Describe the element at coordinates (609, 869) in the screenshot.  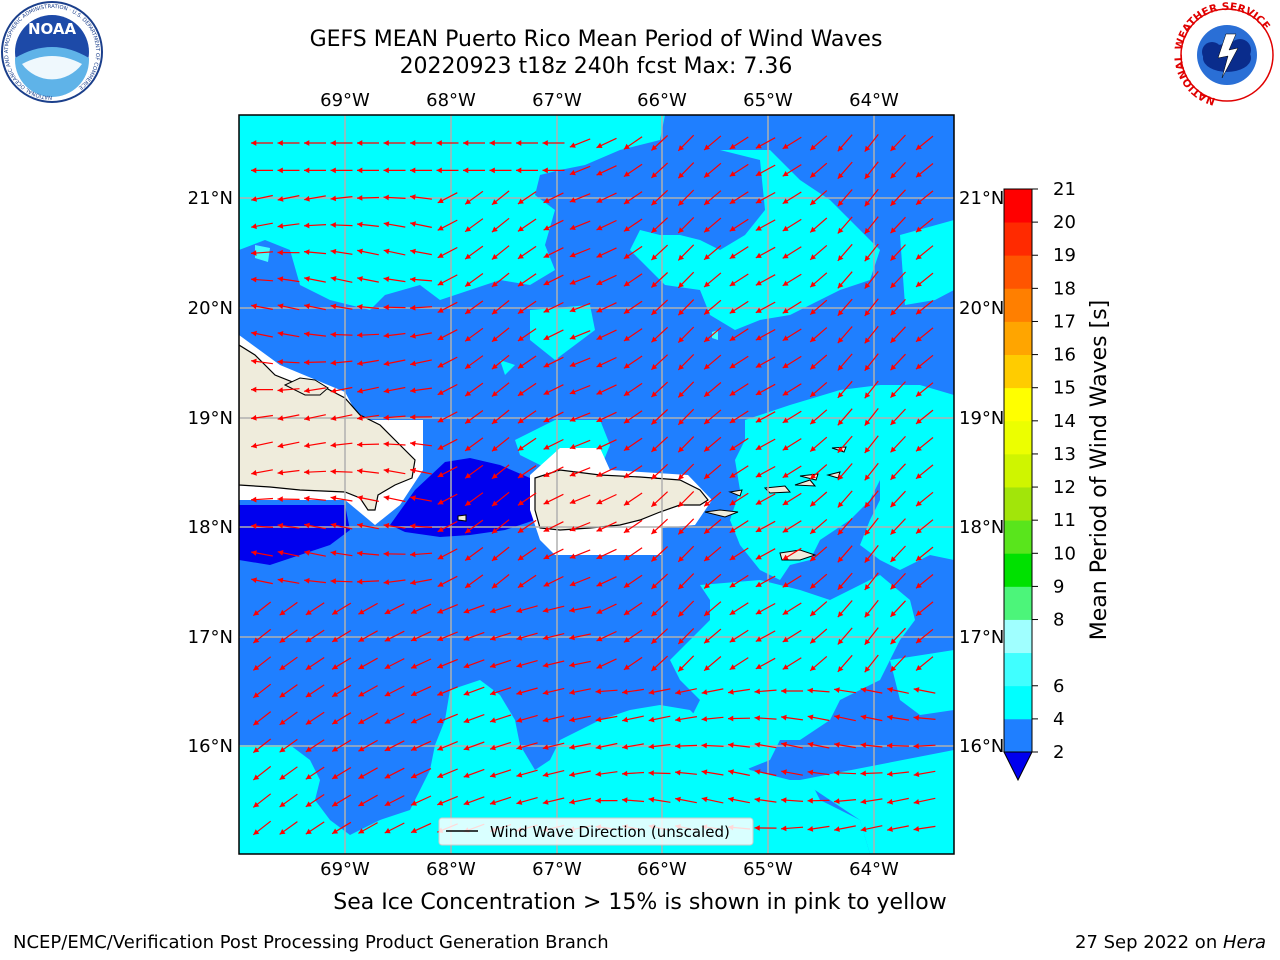
I see `lon-ticks-bottom: 69°W 68°W 67°W 66°W 65°W 64°W` at that location.